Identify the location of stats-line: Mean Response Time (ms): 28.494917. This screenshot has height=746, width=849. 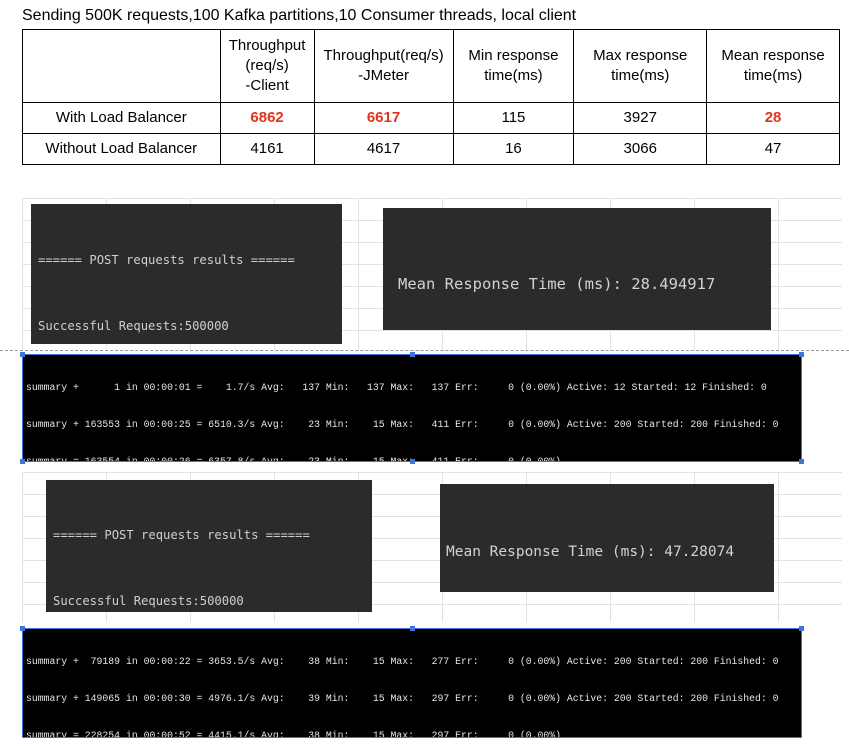
(557, 284).